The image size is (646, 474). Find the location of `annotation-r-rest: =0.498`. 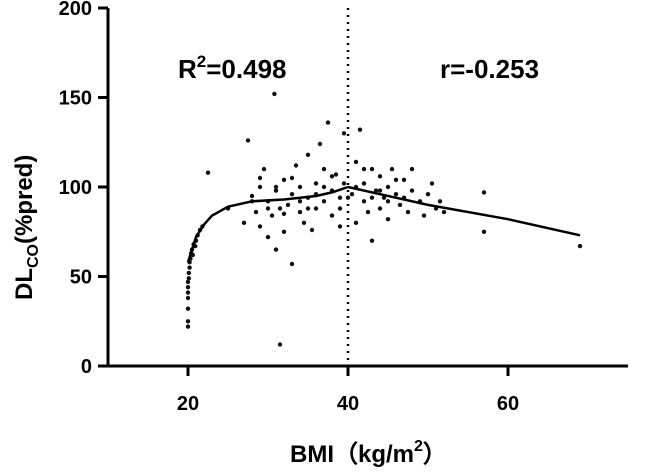

annotation-r-rest: =0.498 is located at coordinates (246, 69).